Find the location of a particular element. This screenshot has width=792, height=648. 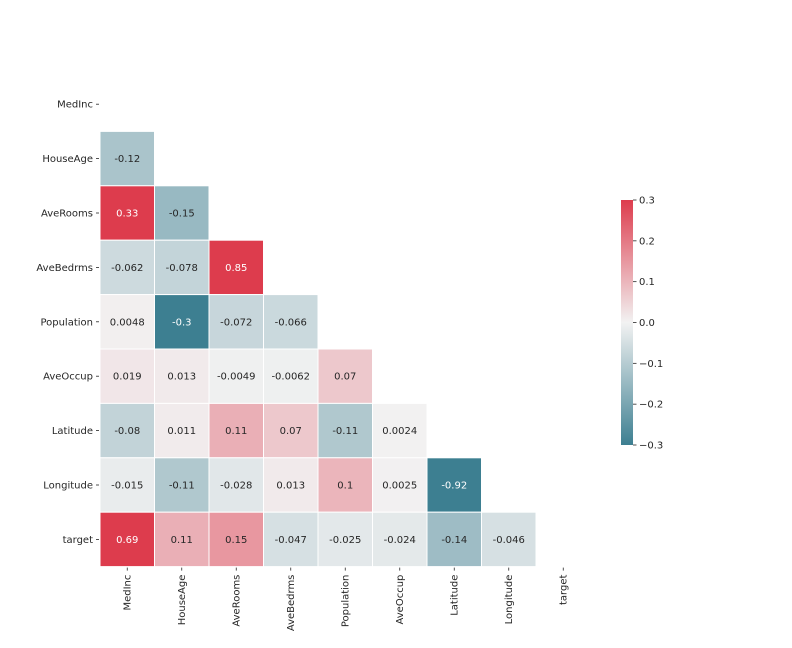

y-tick-label-AveOccup: AveOccup is located at coordinates (68, 377).